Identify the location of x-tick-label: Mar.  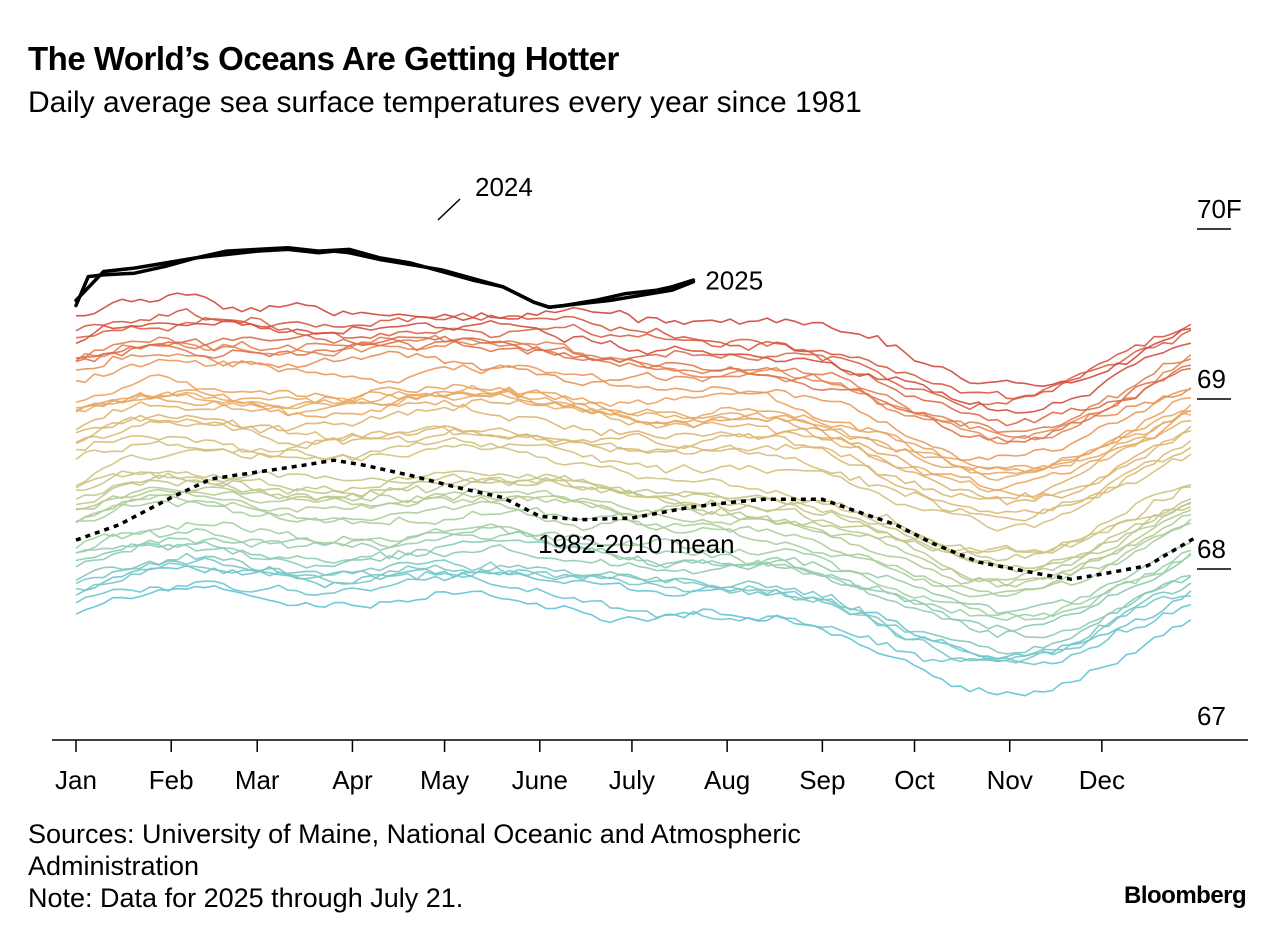
(257, 780).